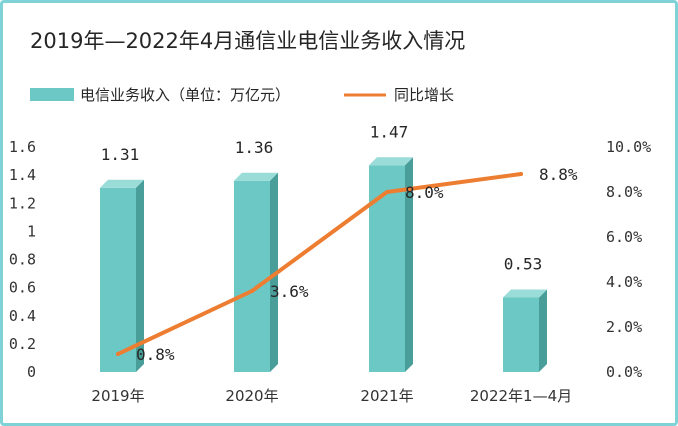  What do you see at coordinates (22, 344) in the screenshot?
I see `left-tick-label: 0.2` at bounding box center [22, 344].